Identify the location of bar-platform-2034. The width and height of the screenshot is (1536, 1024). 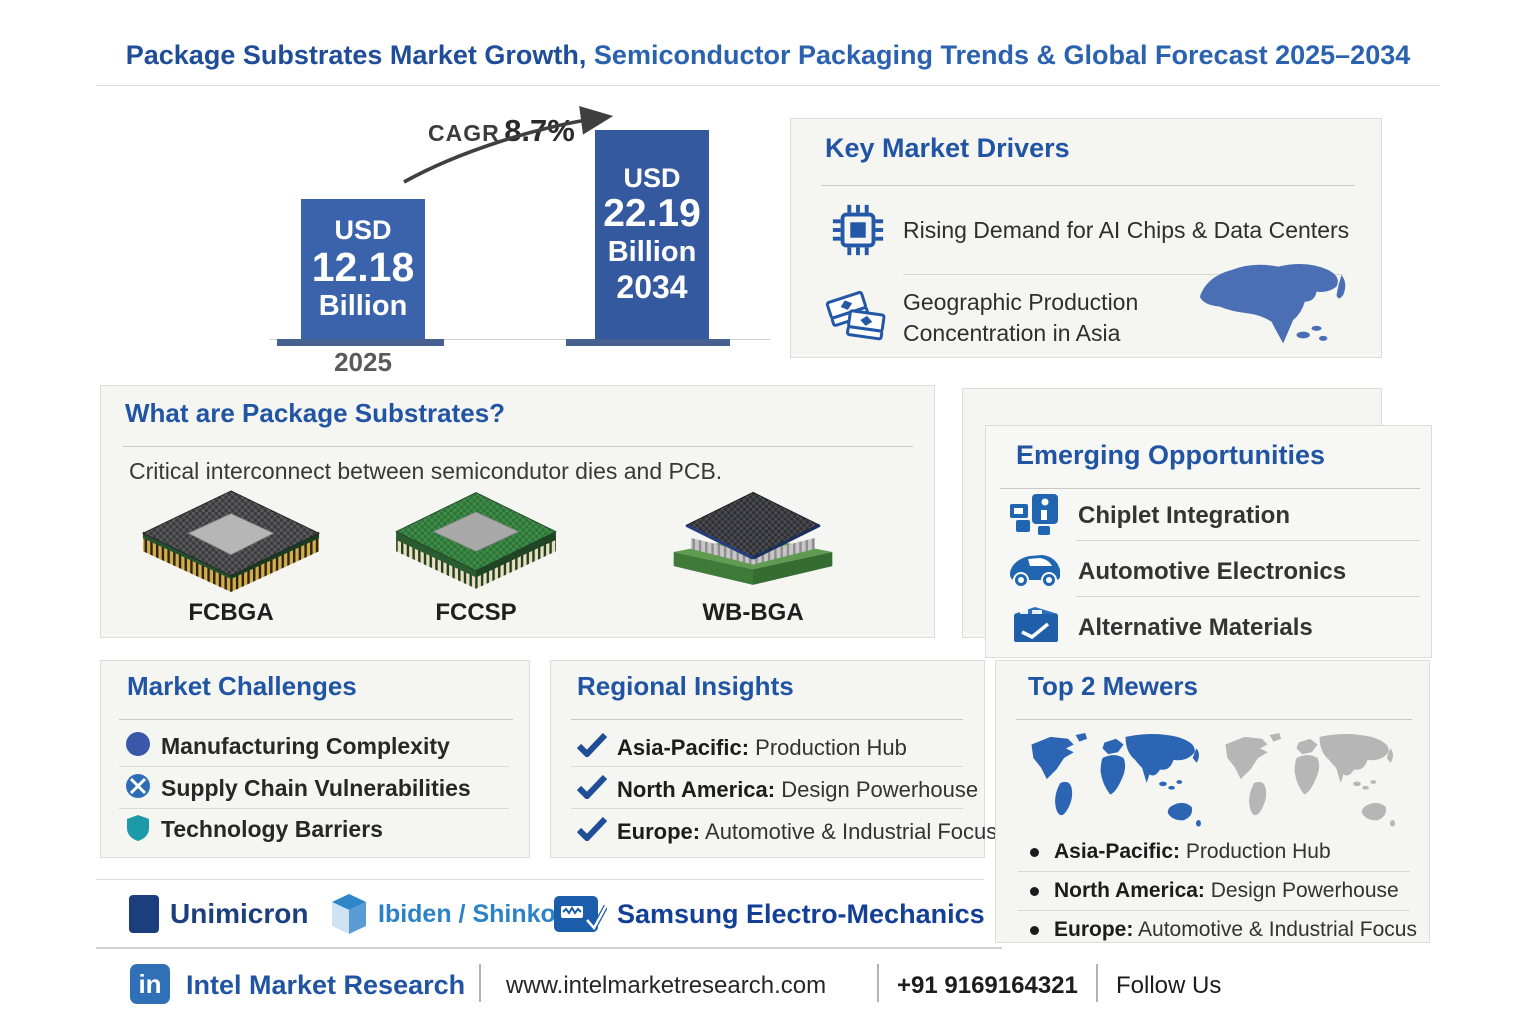
(648, 342).